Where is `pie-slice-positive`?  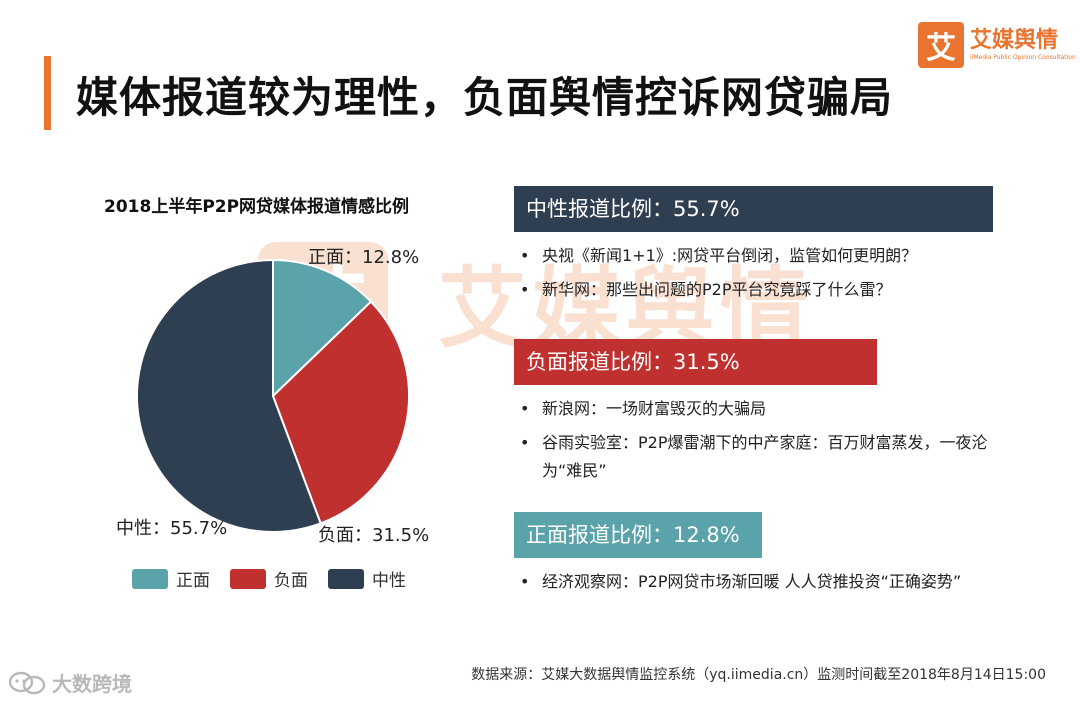
pie-slice-positive is located at coordinates (322, 328).